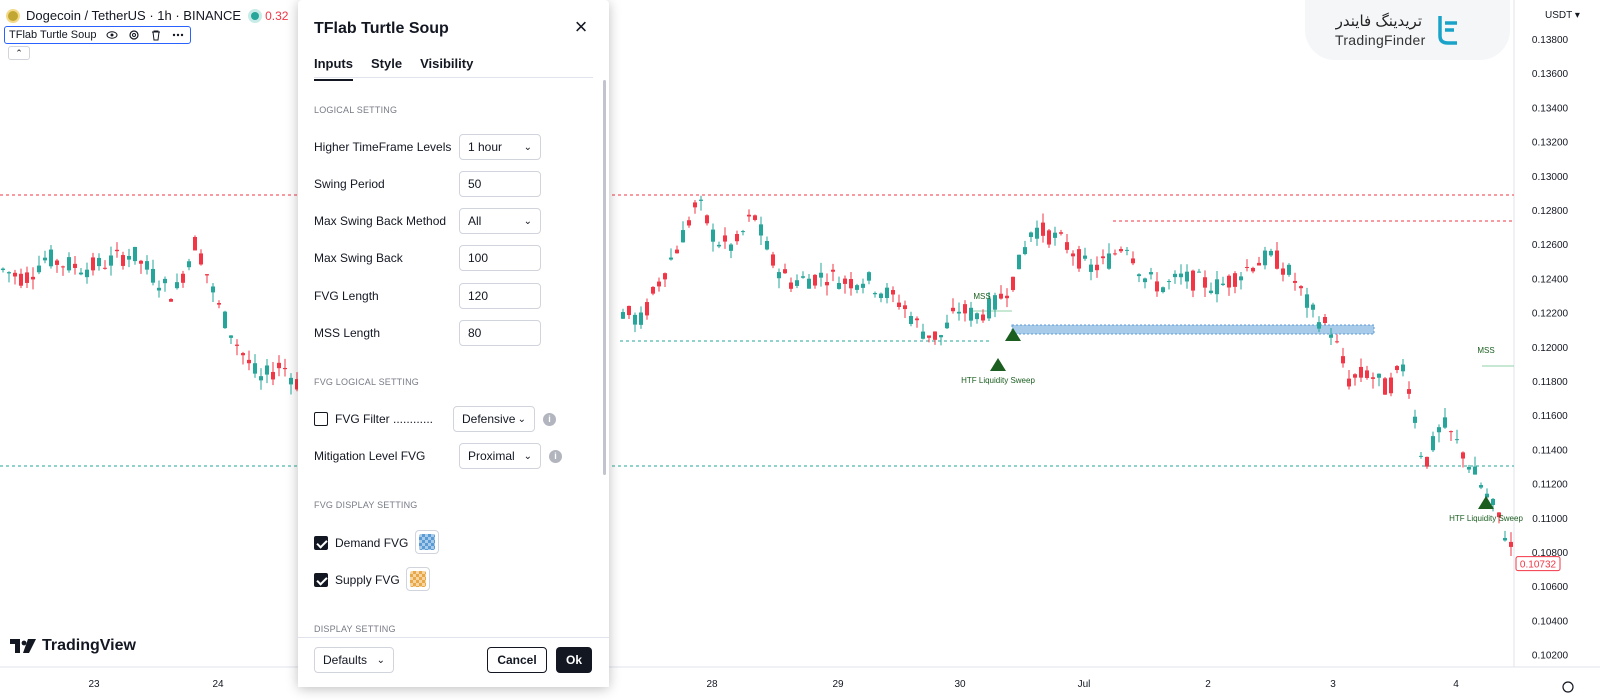 The width and height of the screenshot is (1600, 700). What do you see at coordinates (500, 333) in the screenshot?
I see `mss-length-input: 80` at bounding box center [500, 333].